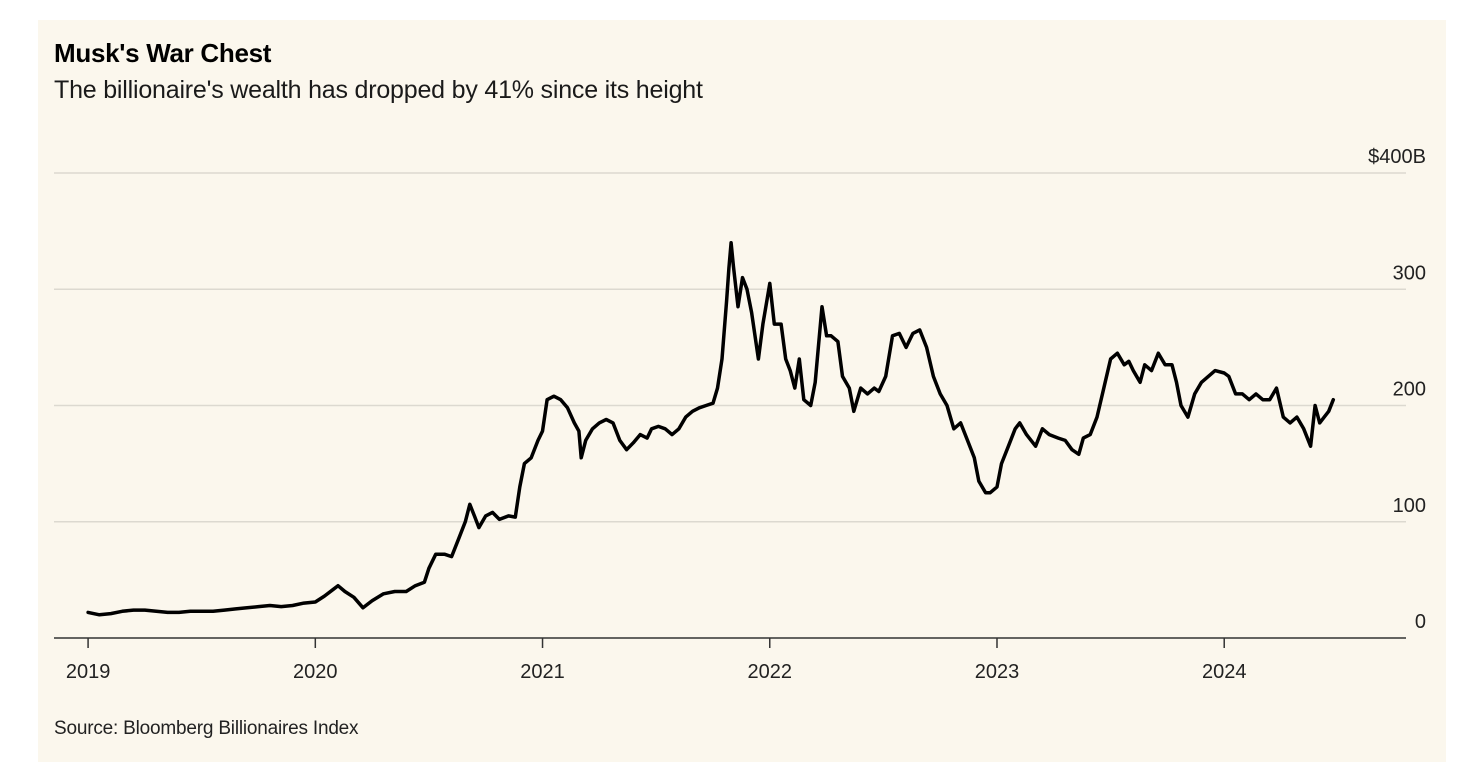 The image size is (1477, 782). Describe the element at coordinates (315, 672) in the screenshot. I see `x-tick-label: 2020` at that location.